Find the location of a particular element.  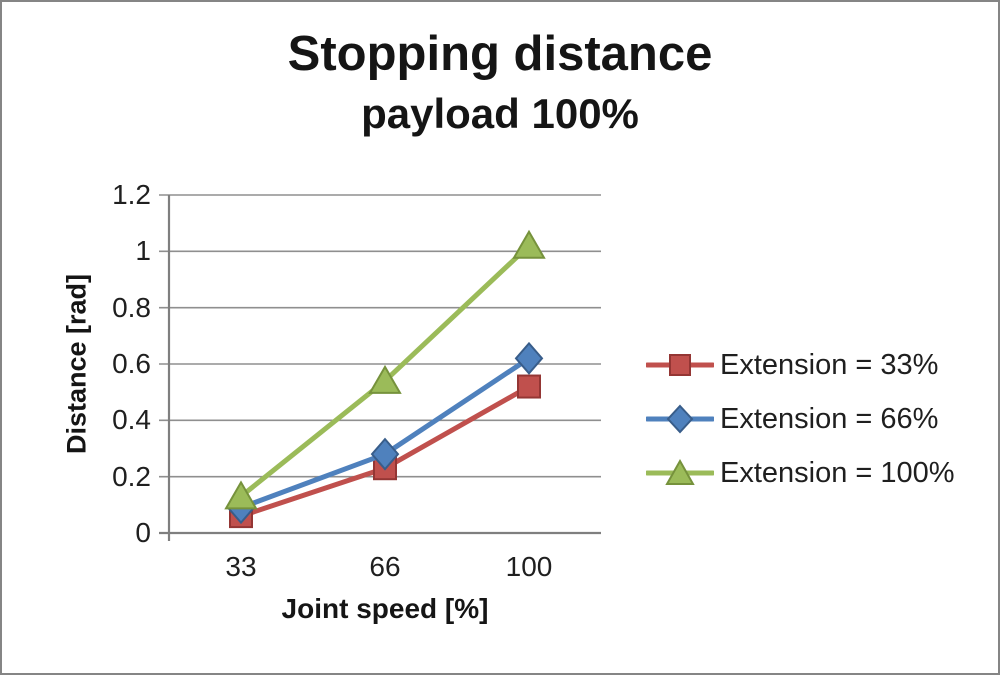

y-tick-label: 0.4 is located at coordinates (131, 420).